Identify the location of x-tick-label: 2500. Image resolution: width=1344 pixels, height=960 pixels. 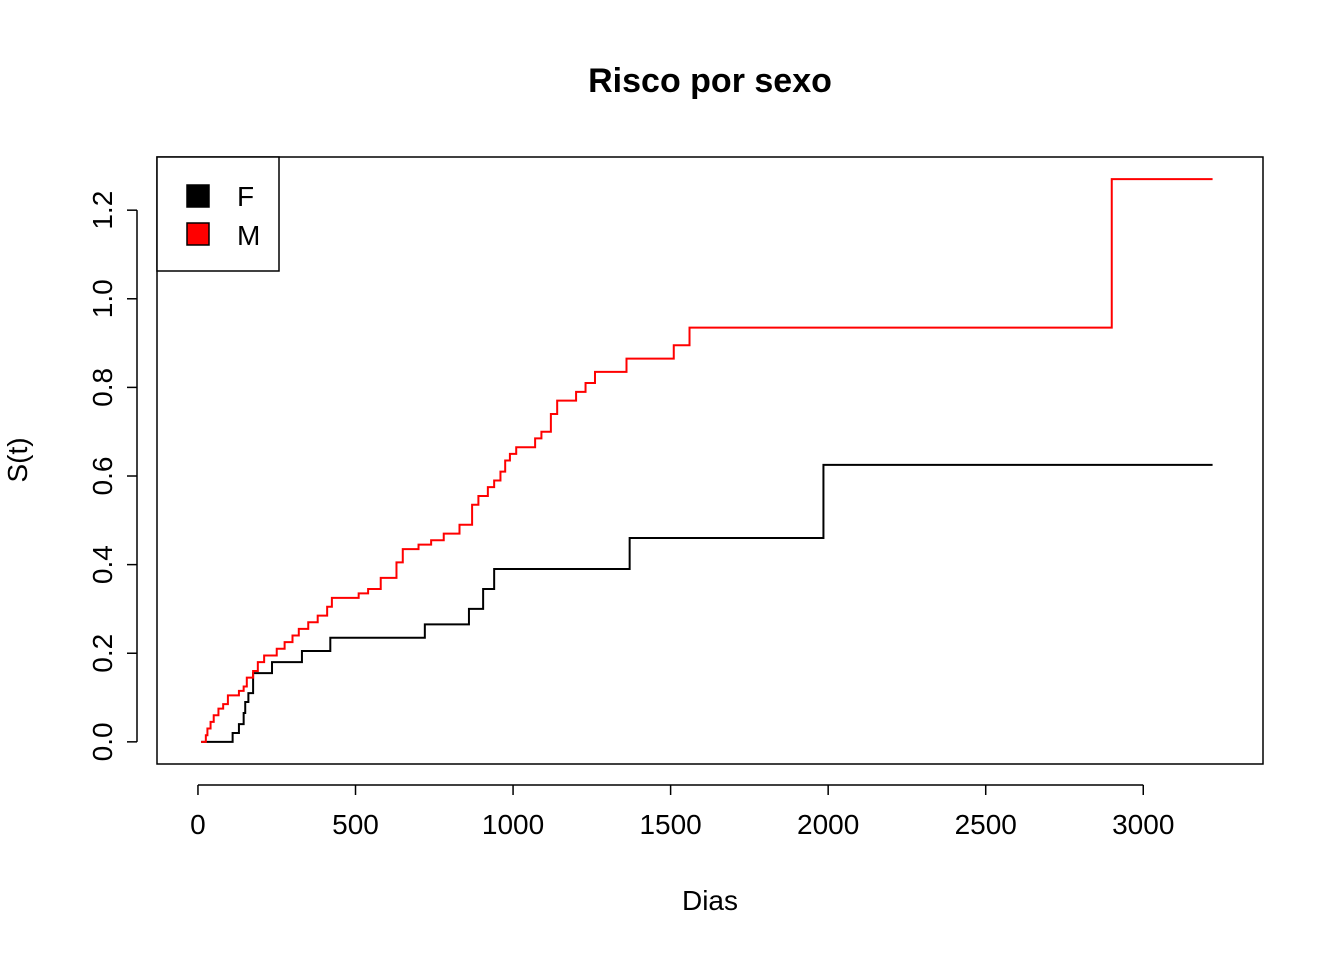
(986, 824).